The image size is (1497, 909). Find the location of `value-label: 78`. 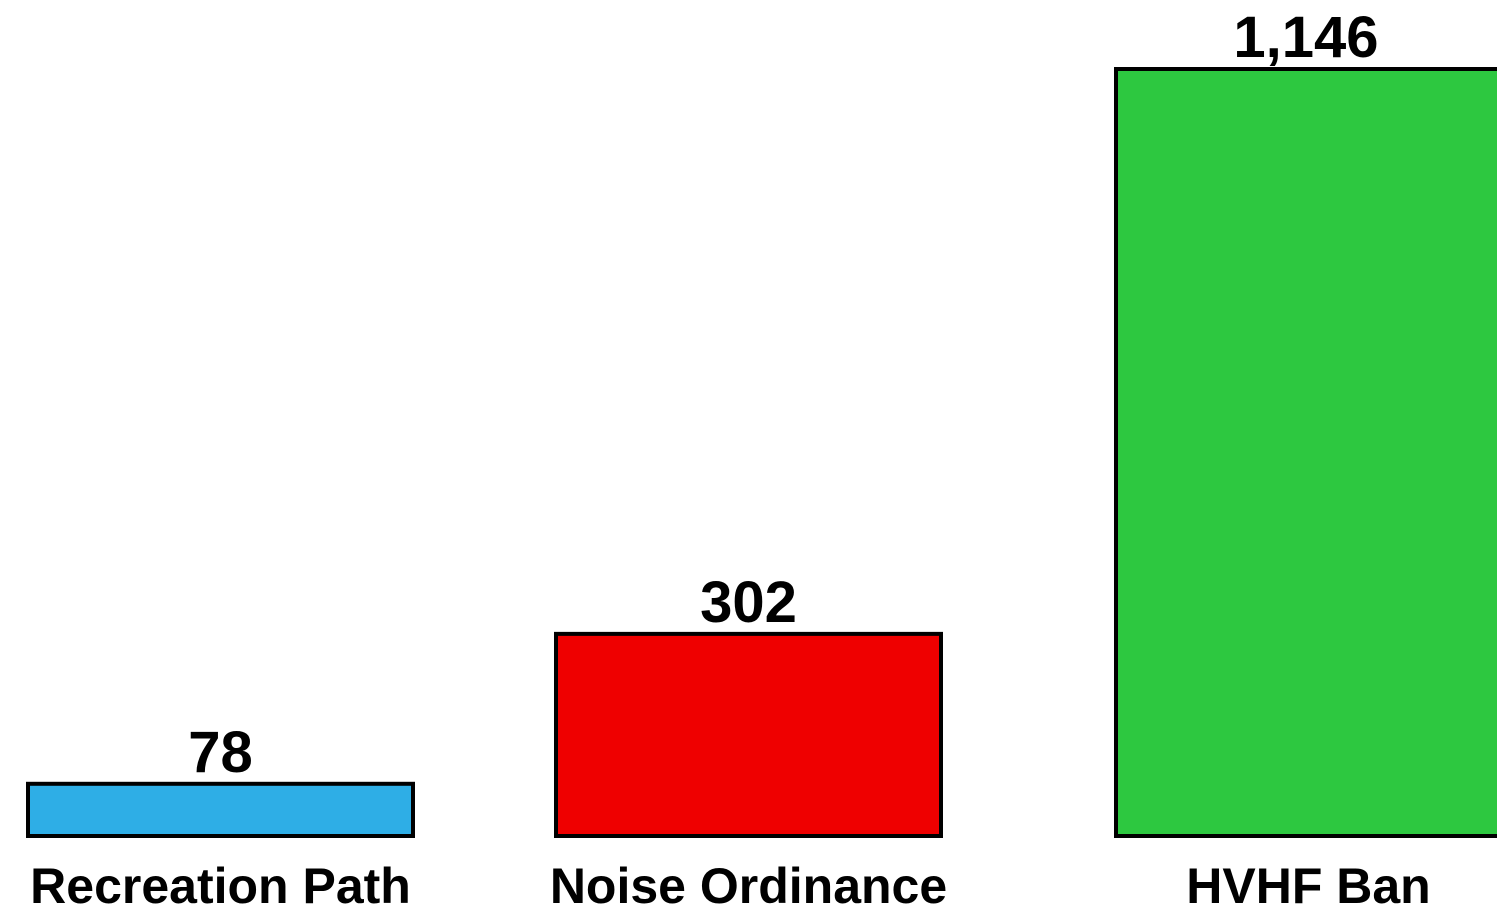

value-label: 78 is located at coordinates (220, 752).